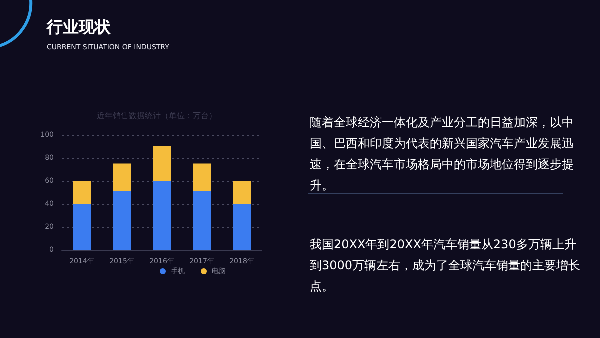 The image size is (600, 338). I want to click on chart-title: 行业现状, so click(79, 27).